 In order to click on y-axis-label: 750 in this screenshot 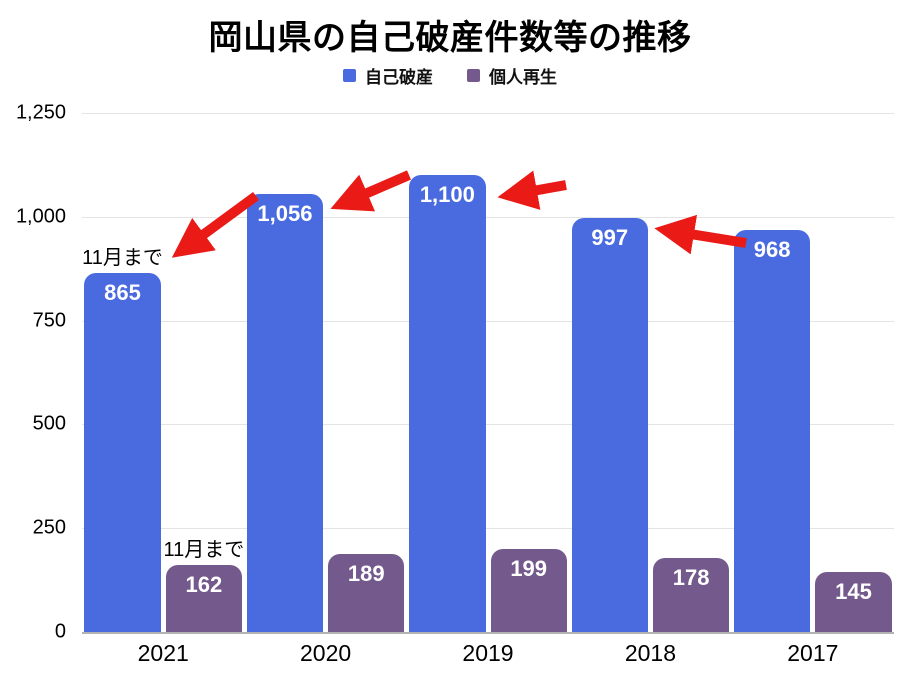, I will do `click(49, 320)`.